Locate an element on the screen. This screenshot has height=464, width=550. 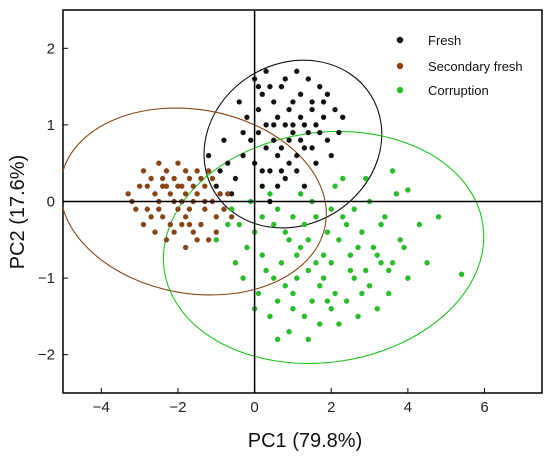
legend-label-fresh: Fresh is located at coordinates (444, 40).